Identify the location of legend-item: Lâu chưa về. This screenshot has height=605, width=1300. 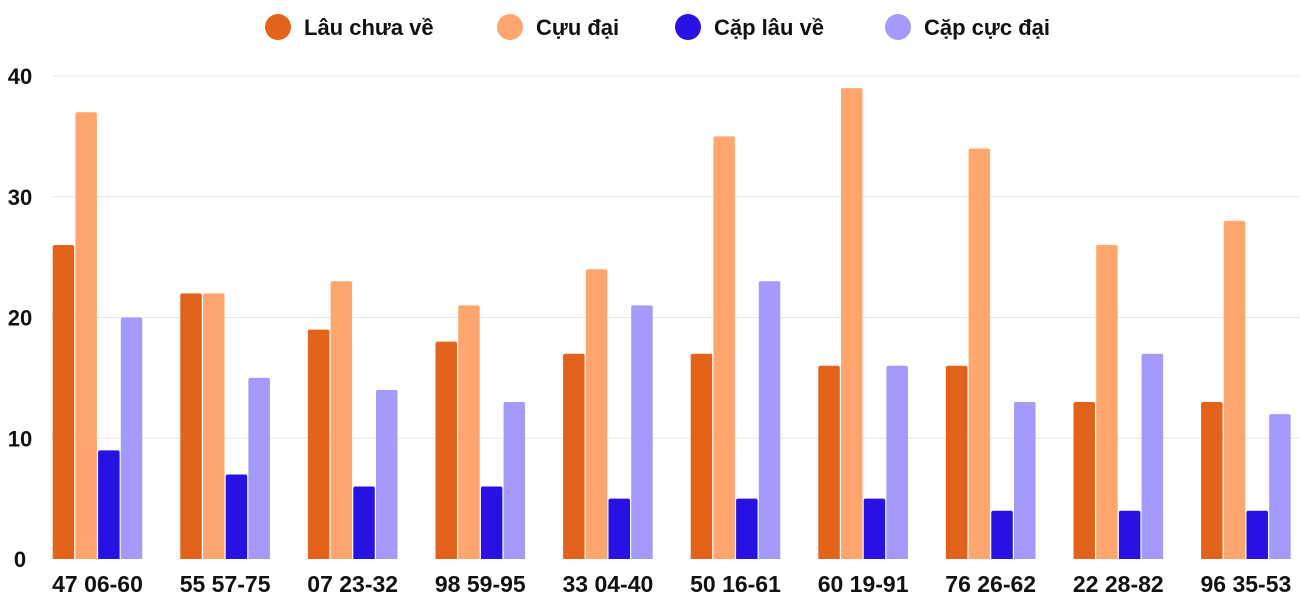
(349, 27).